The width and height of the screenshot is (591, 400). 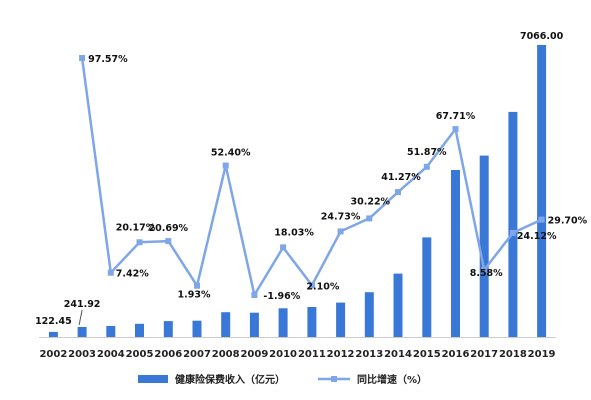 What do you see at coordinates (197, 285) in the screenshot?
I see `growth-point-2007` at bounding box center [197, 285].